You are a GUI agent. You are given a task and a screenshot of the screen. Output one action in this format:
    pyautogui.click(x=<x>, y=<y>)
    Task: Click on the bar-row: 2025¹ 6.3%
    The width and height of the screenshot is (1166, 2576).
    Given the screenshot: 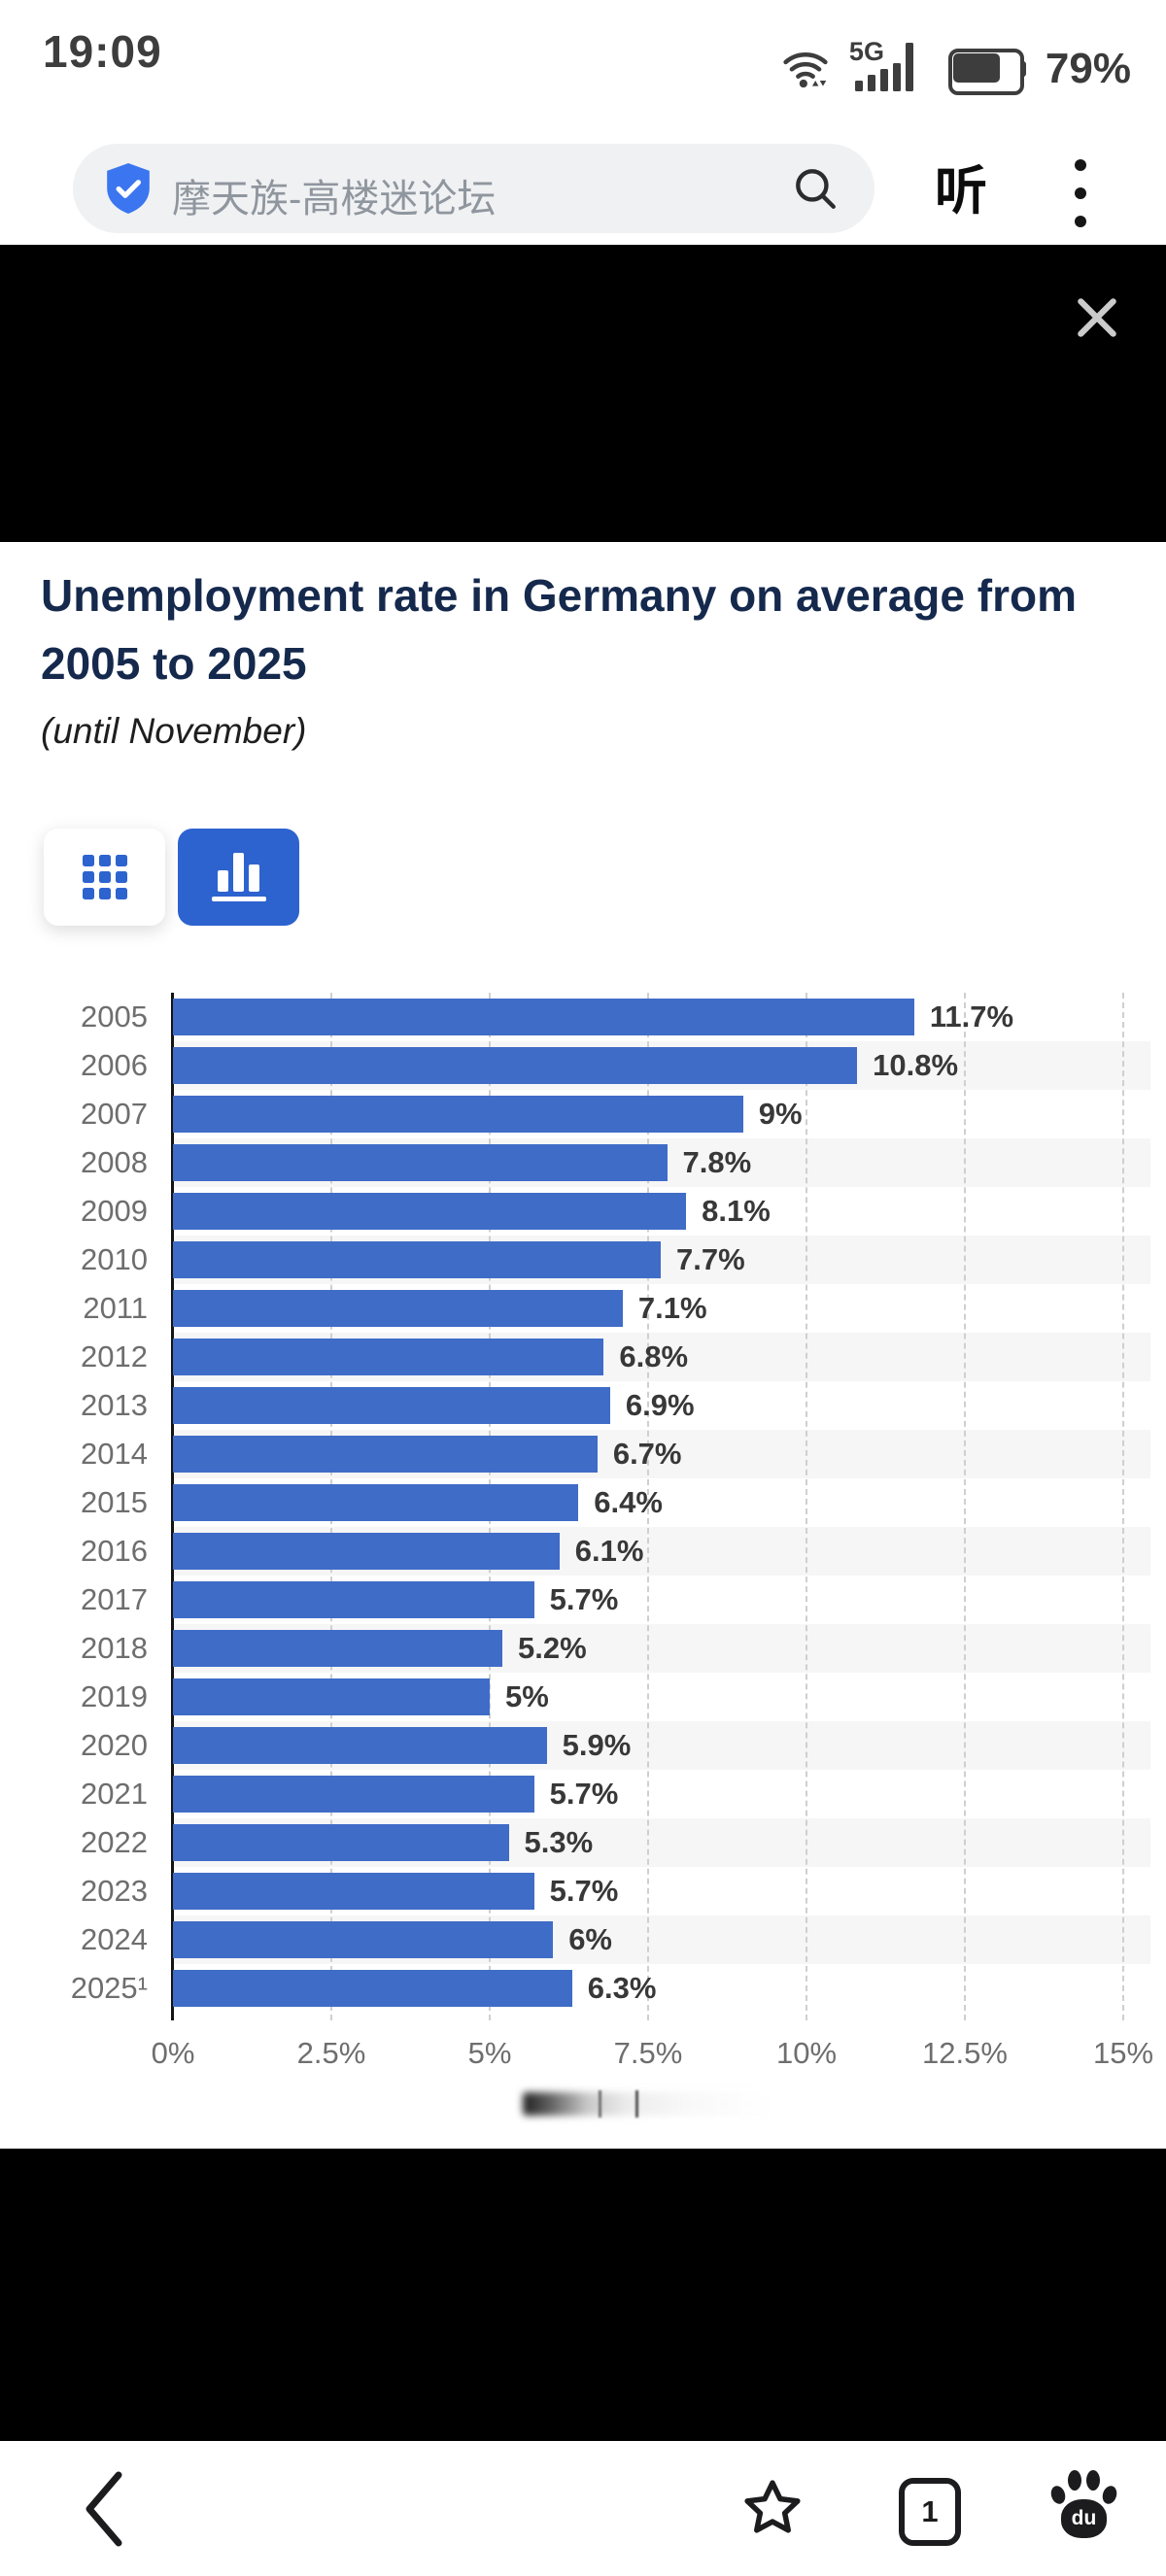 What is the action you would take?
    pyautogui.click(x=583, y=1988)
    